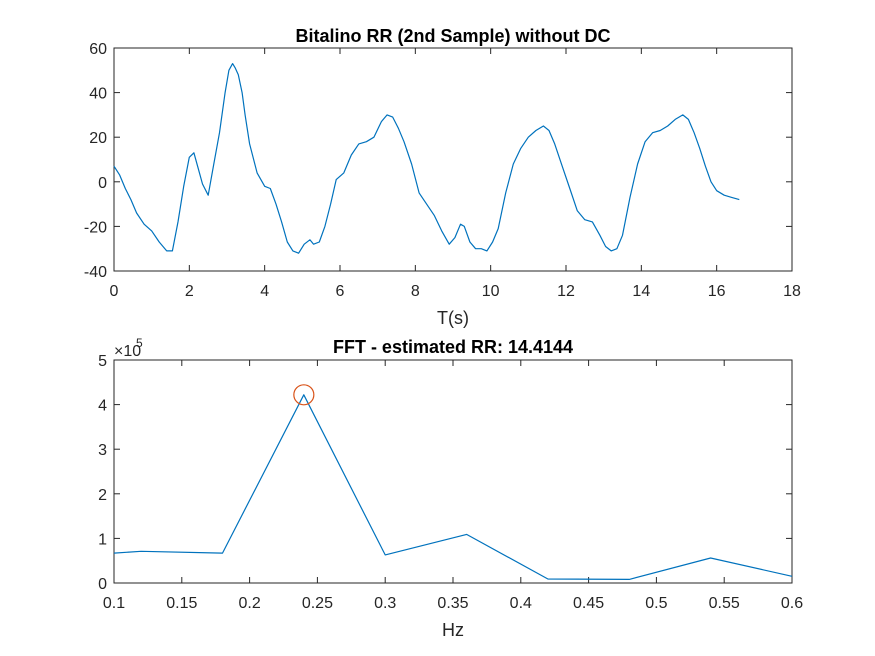 The width and height of the screenshot is (875, 656). I want to click on chart-bottom-y-multiplier: ×10 5, so click(128, 348).